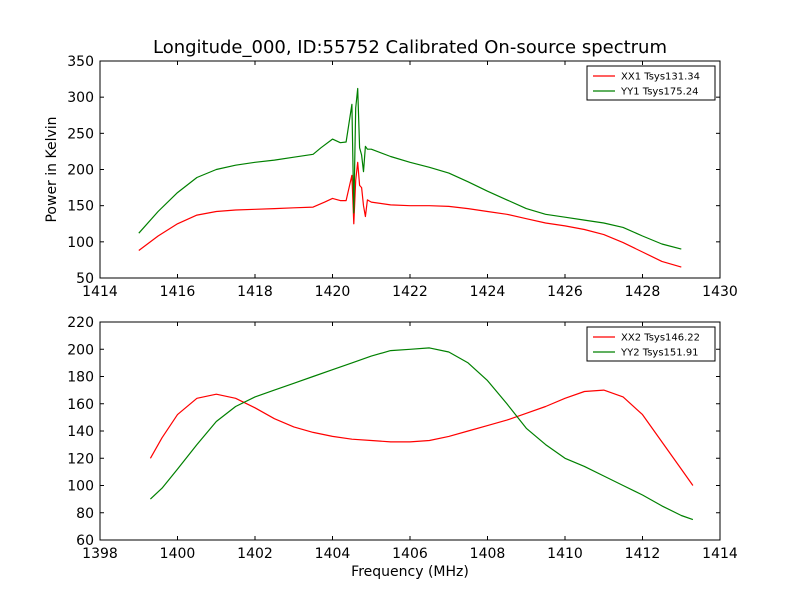 The width and height of the screenshot is (800, 600). I want to click on y-tick-label: 220, so click(80, 323).